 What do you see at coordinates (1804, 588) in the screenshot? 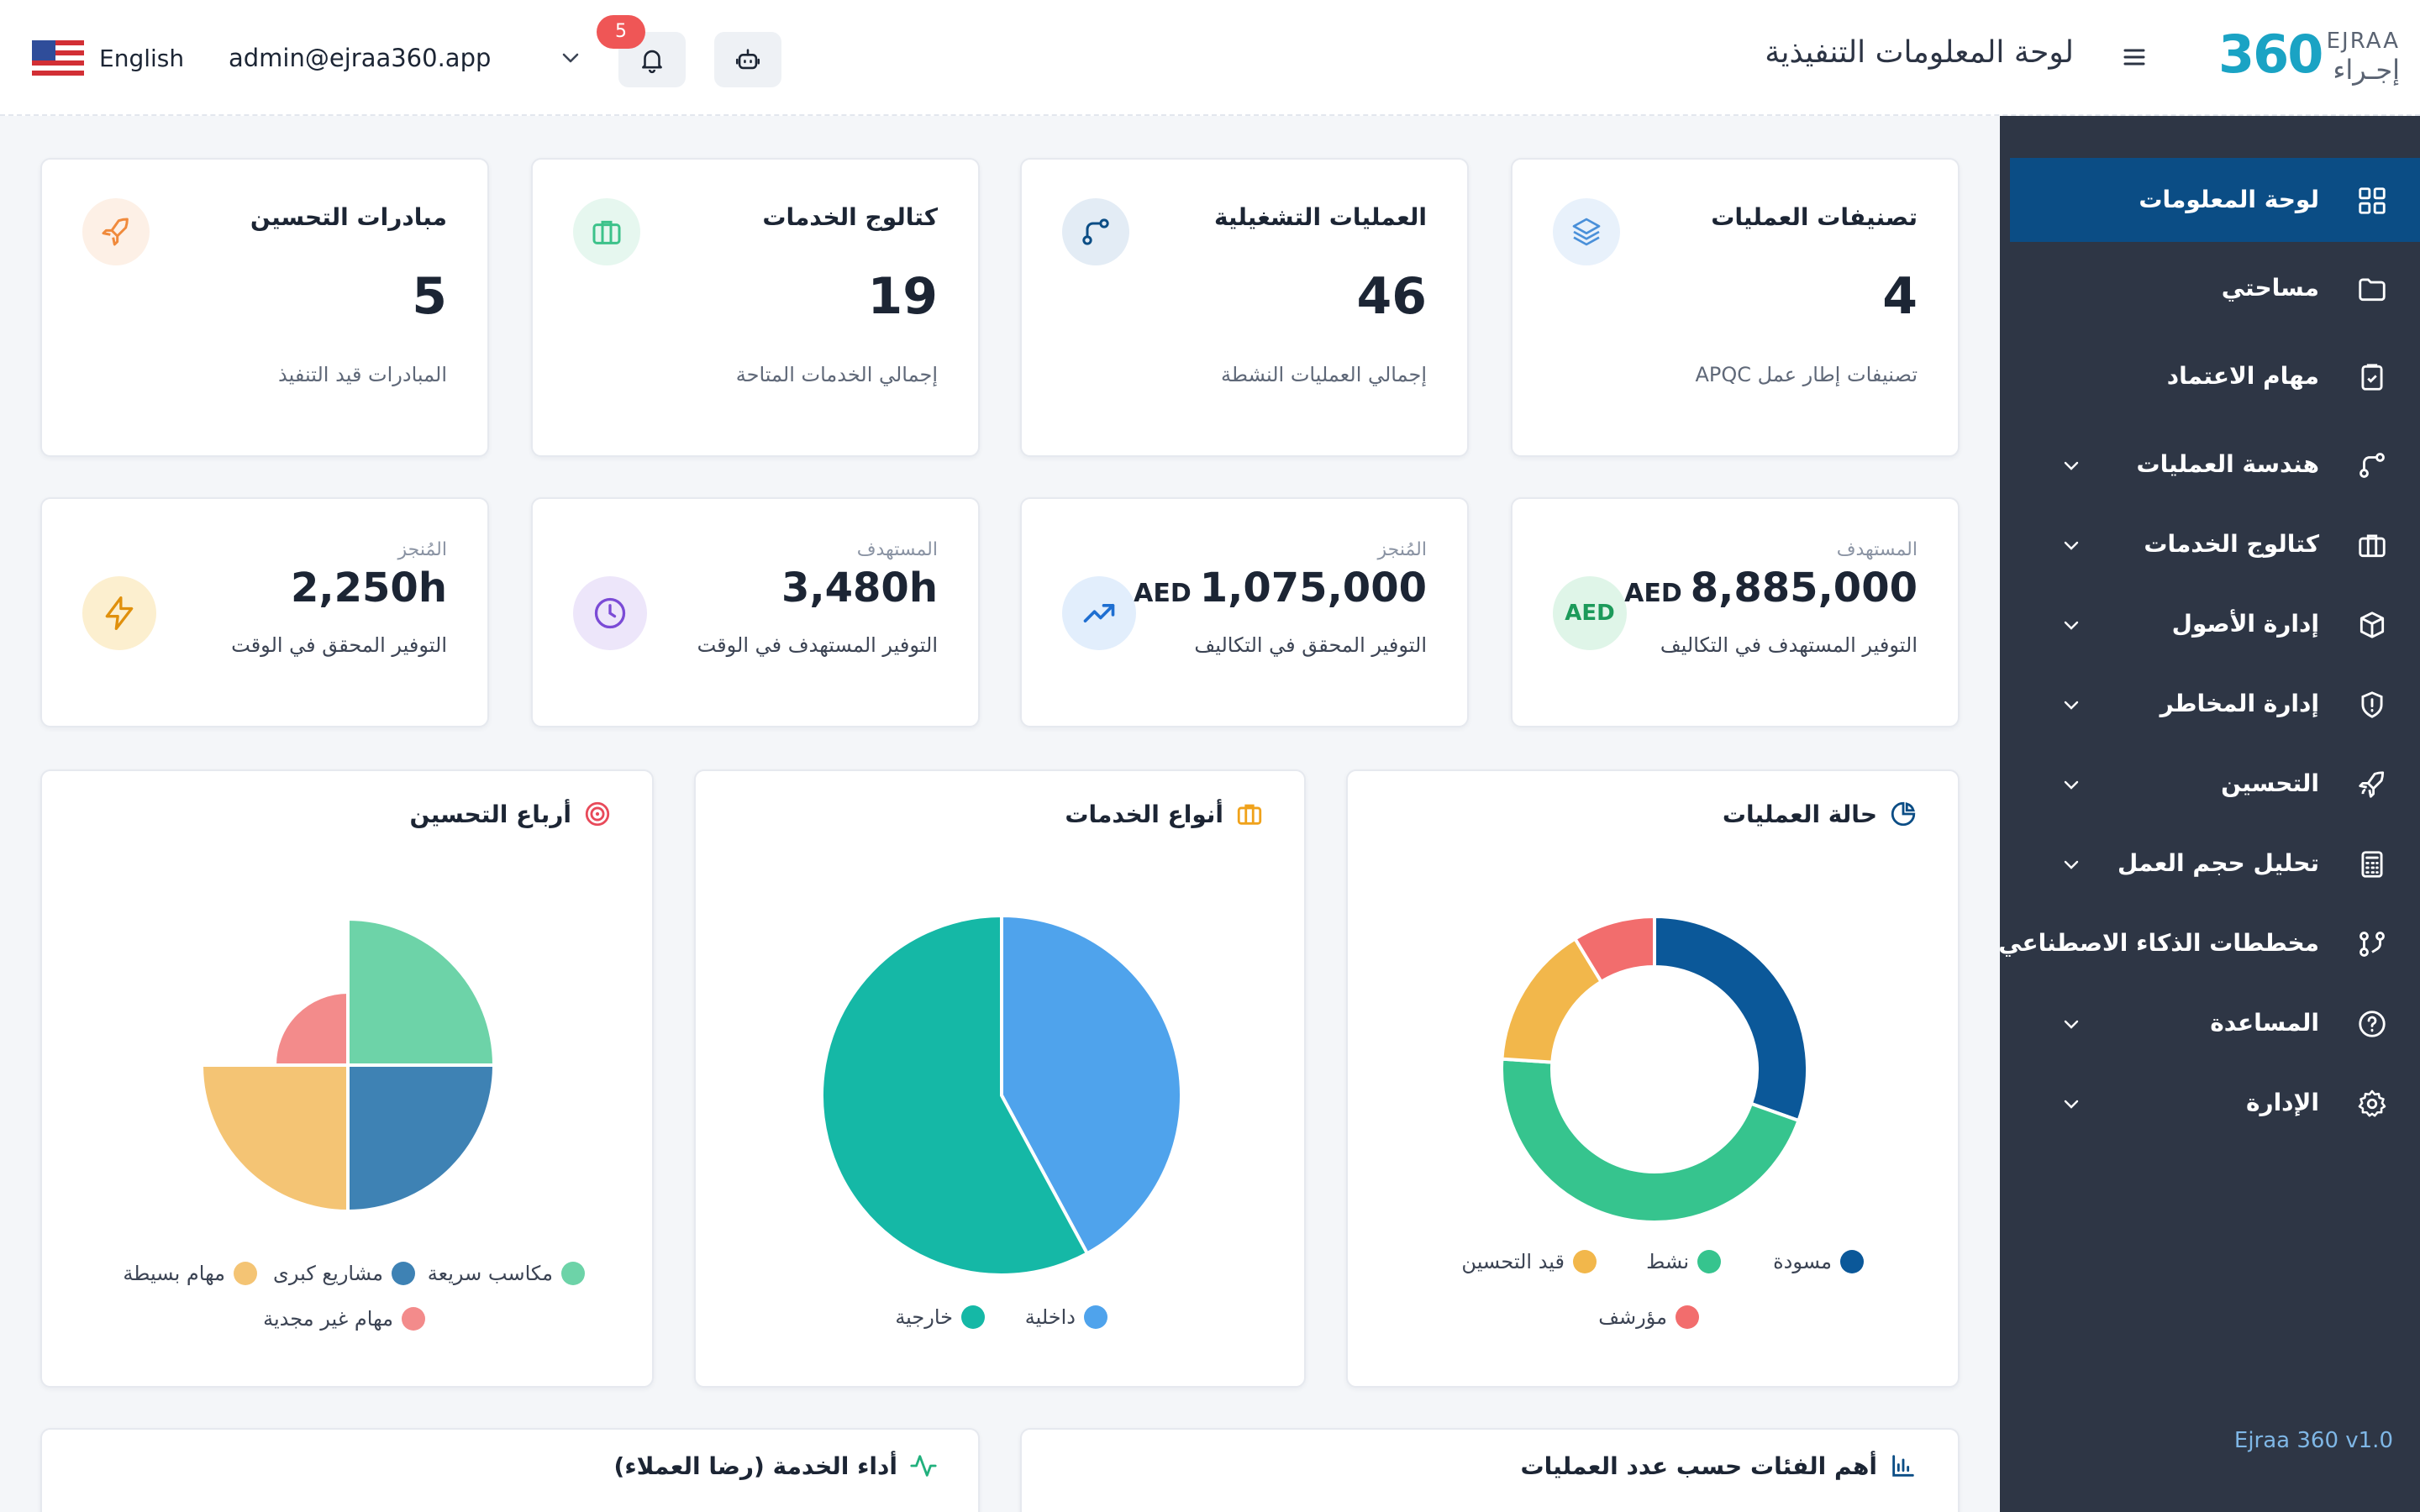
I see `metric-amount: 8,885,000` at bounding box center [1804, 588].